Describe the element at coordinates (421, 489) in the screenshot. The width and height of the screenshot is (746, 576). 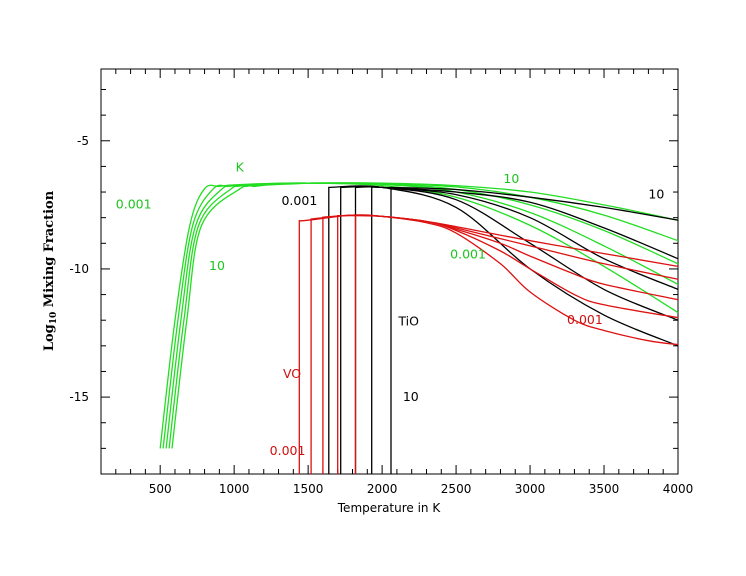
I see `x-axis-ticks: 500 1000 1500 2000 2500 3000 3500 4000` at that location.